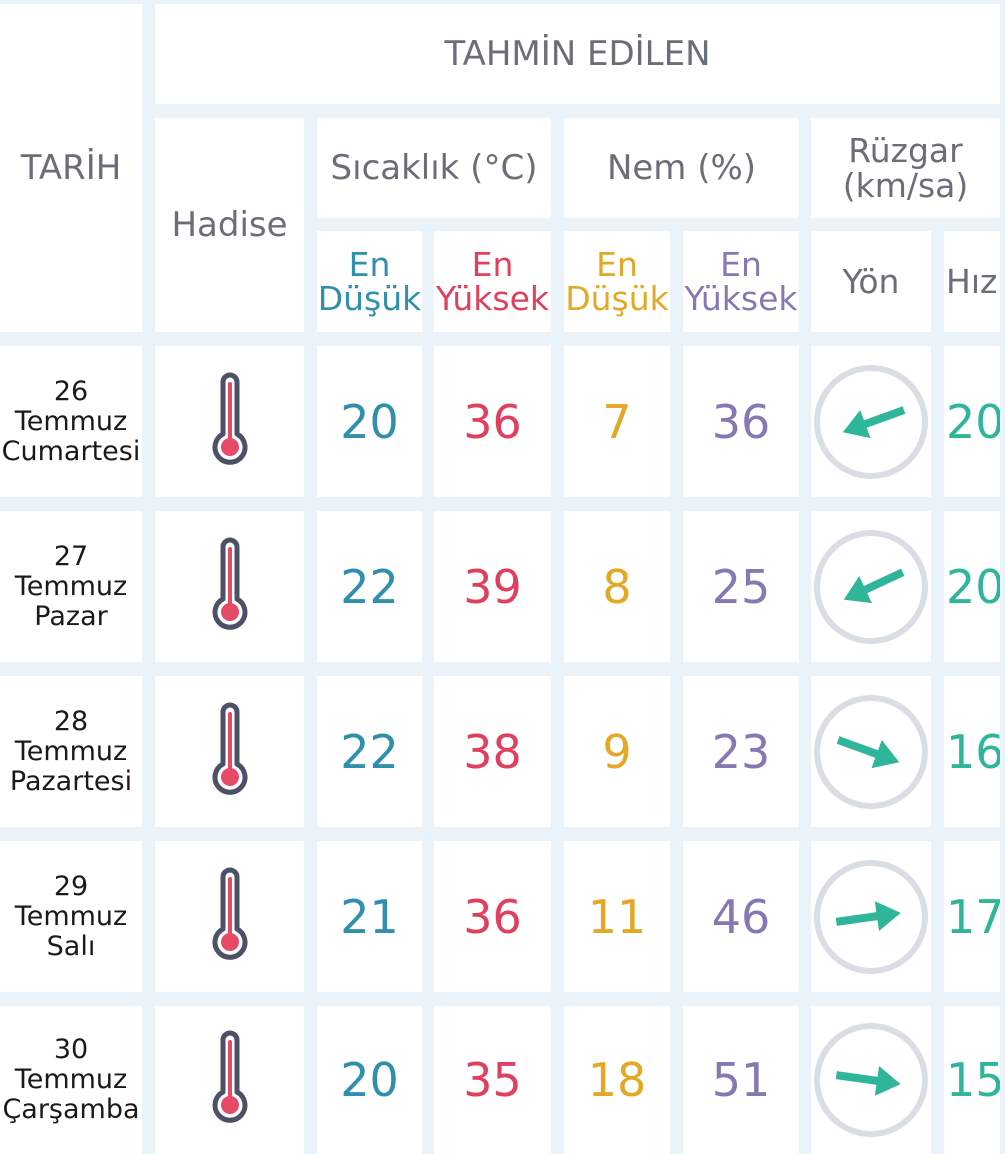  Describe the element at coordinates (71, 391) in the screenshot. I see `date-day: 26` at that location.